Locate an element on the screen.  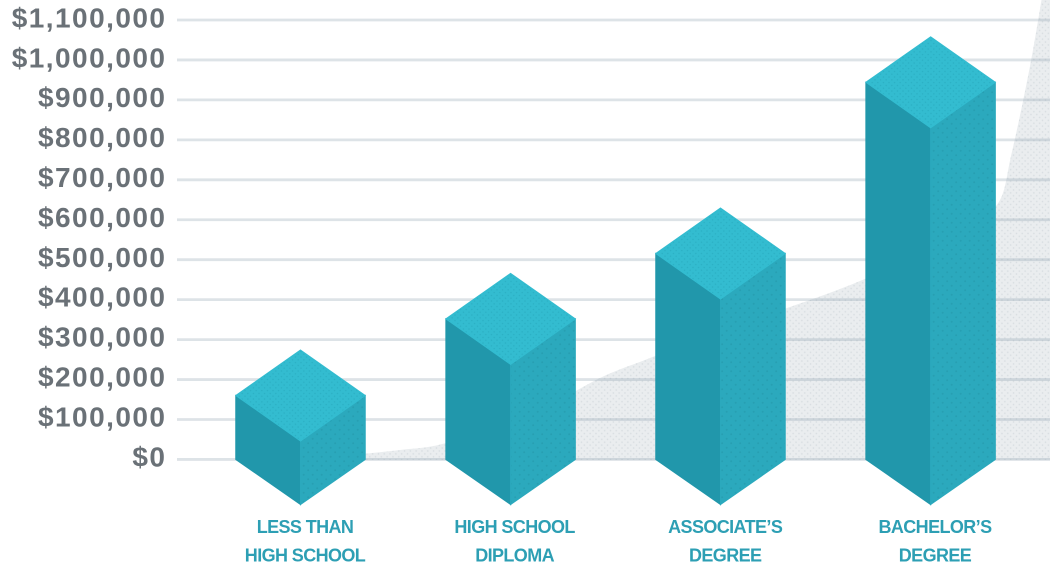
svg-text: $100,000 is located at coordinates (102, 416).